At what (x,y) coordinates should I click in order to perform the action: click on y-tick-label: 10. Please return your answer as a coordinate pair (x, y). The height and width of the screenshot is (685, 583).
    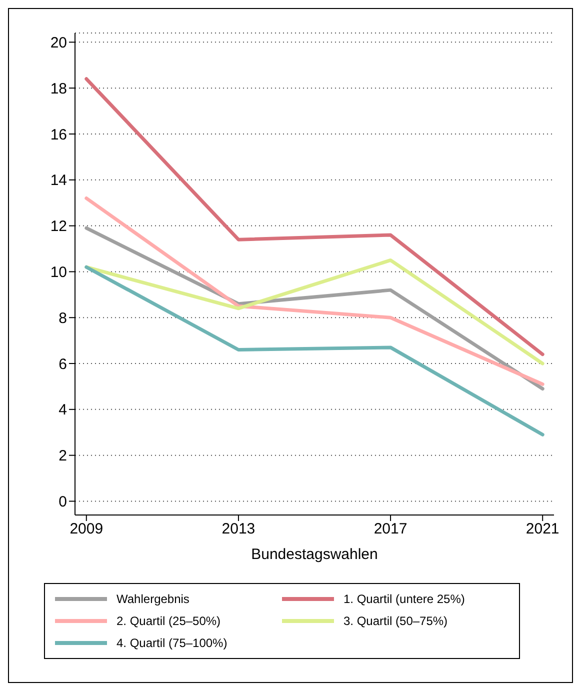
    Looking at the image, I should click on (58, 273).